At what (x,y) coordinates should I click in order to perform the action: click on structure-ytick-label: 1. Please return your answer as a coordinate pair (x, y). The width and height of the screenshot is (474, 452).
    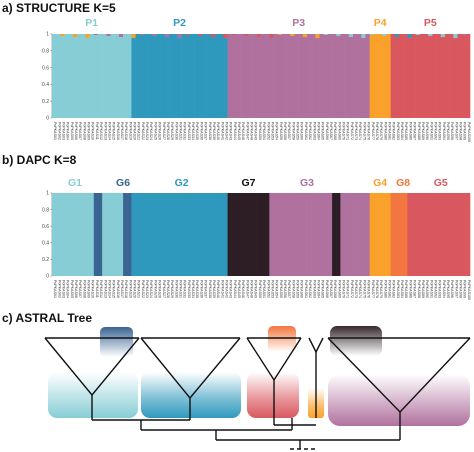
    Looking at the image, I should click on (47, 35).